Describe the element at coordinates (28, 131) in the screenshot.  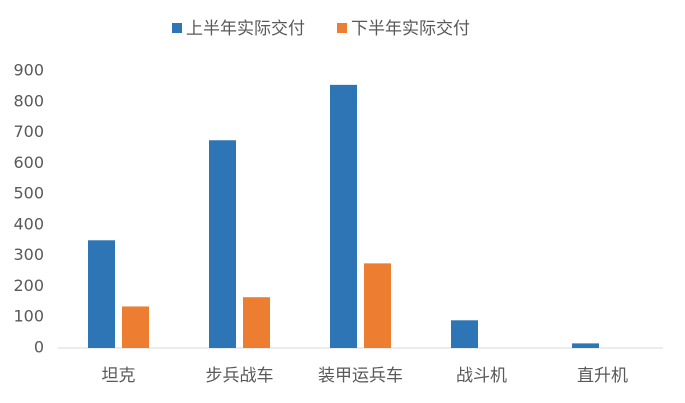
I see `y-tick-label: 700` at that location.